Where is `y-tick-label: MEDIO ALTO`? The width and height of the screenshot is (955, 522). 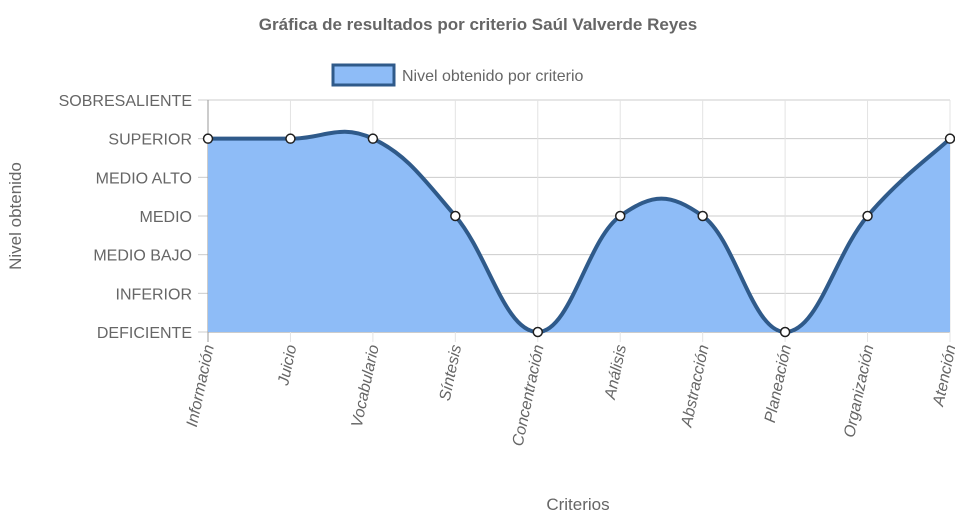
y-tick-label: MEDIO ALTO is located at coordinates (144, 178).